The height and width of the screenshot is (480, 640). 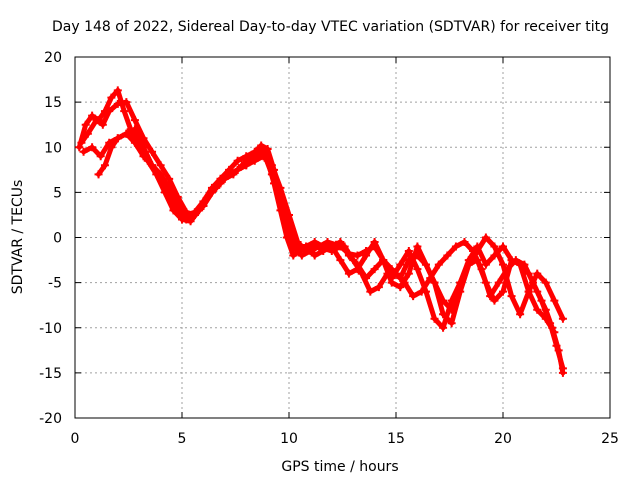 I want to click on y-tick-label: 5, so click(x=57, y=193).